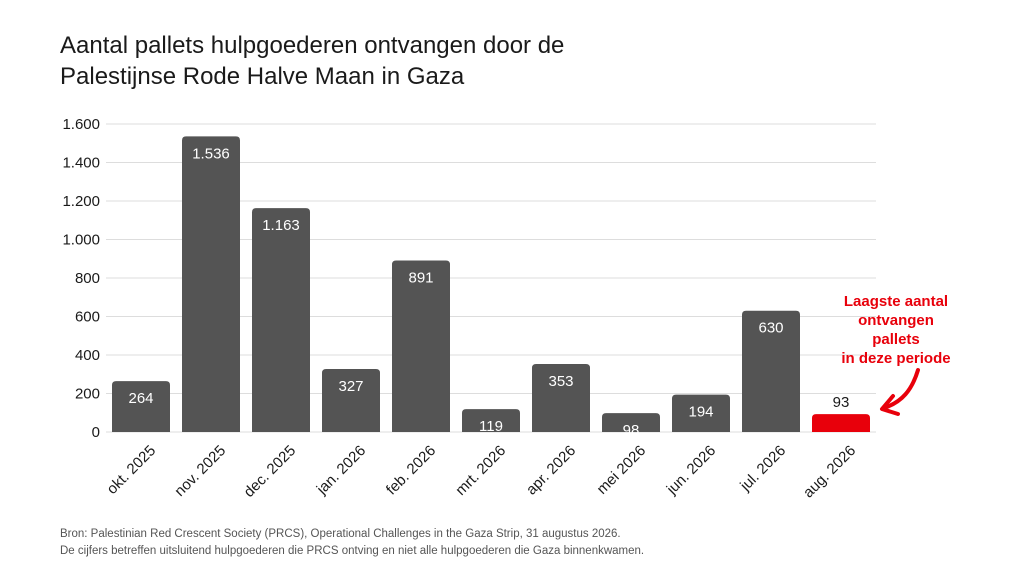 This screenshot has height=576, width=1024. What do you see at coordinates (81, 124) in the screenshot?
I see `y-tick-label: 1.600` at bounding box center [81, 124].